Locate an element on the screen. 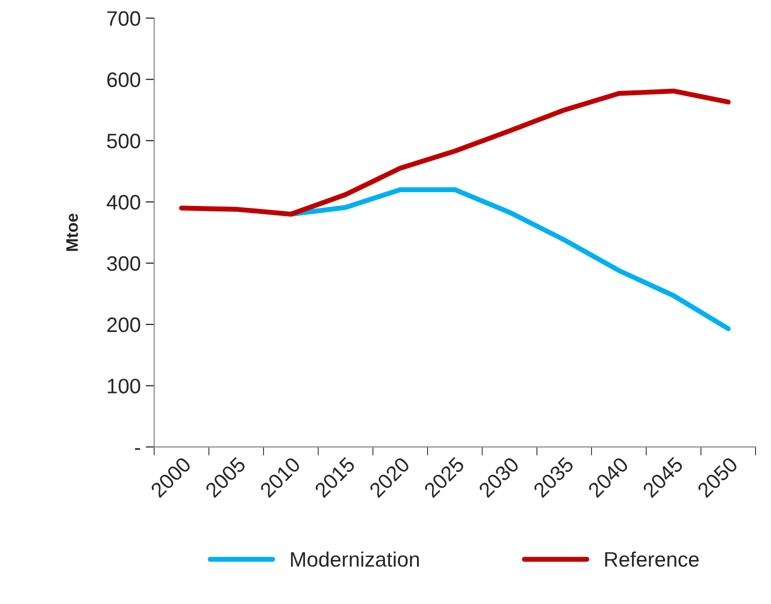 The image size is (771, 604). y-tick-label: - is located at coordinates (137, 449).